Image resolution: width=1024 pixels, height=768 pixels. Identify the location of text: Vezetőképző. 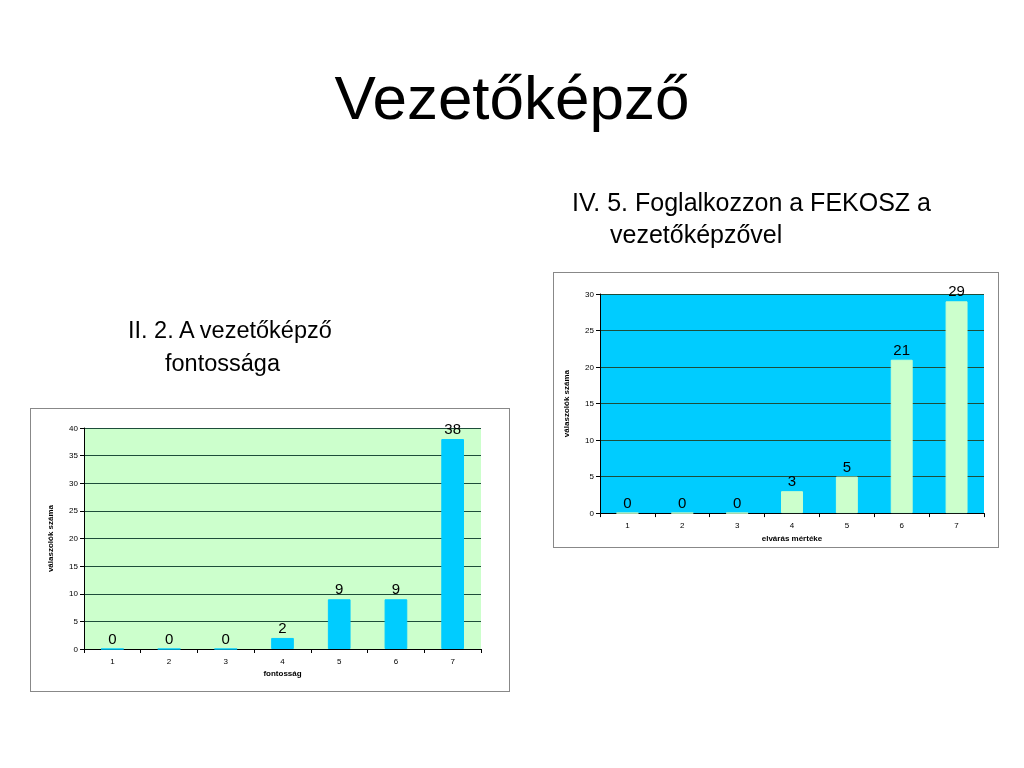
(512, 98).